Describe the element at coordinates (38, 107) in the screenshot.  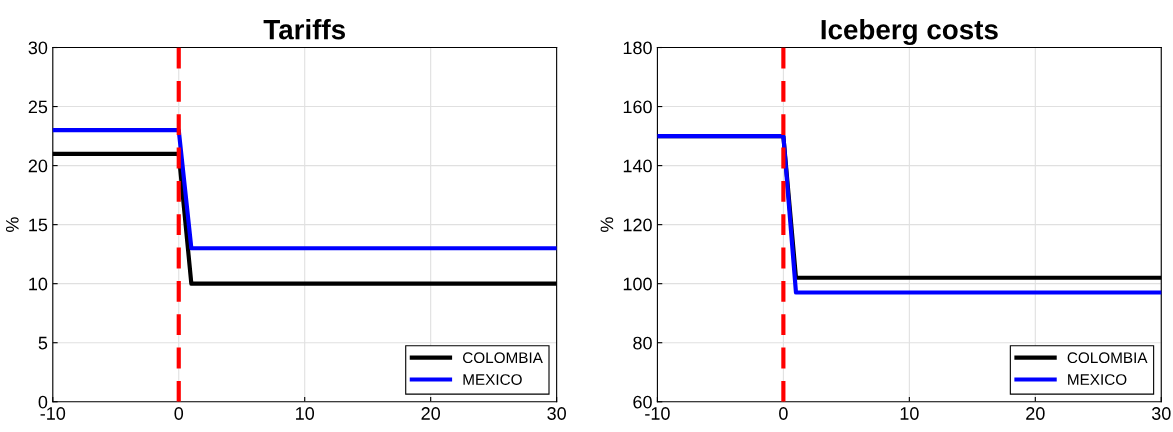
I see `y-tick-label: 25` at that location.